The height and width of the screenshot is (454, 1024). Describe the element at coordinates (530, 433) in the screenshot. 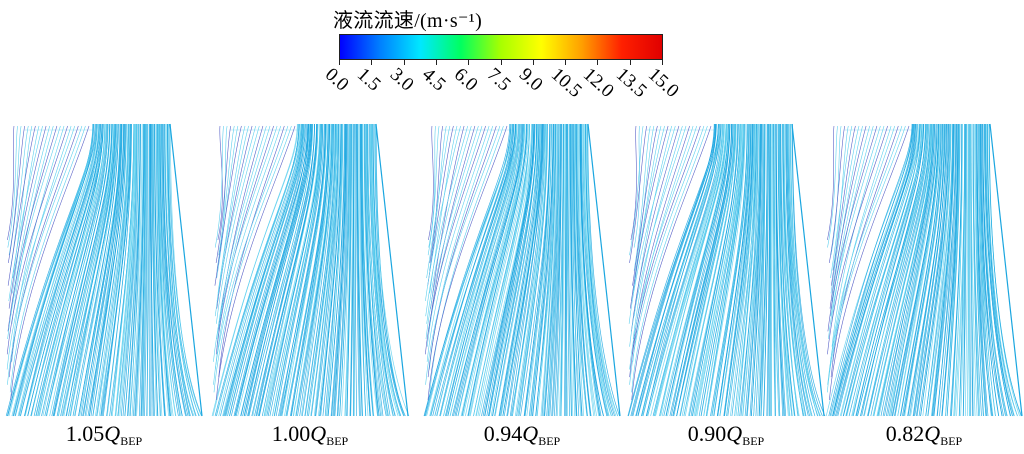

I see `panel-label-symbol: Q` at that location.